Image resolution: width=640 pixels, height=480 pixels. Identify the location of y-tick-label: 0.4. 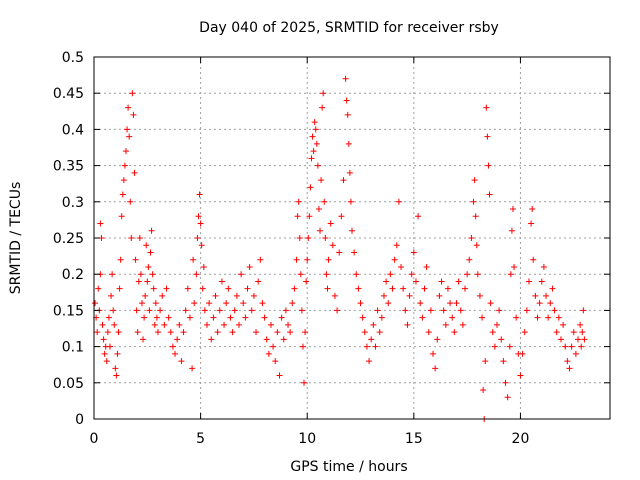
(73, 130).